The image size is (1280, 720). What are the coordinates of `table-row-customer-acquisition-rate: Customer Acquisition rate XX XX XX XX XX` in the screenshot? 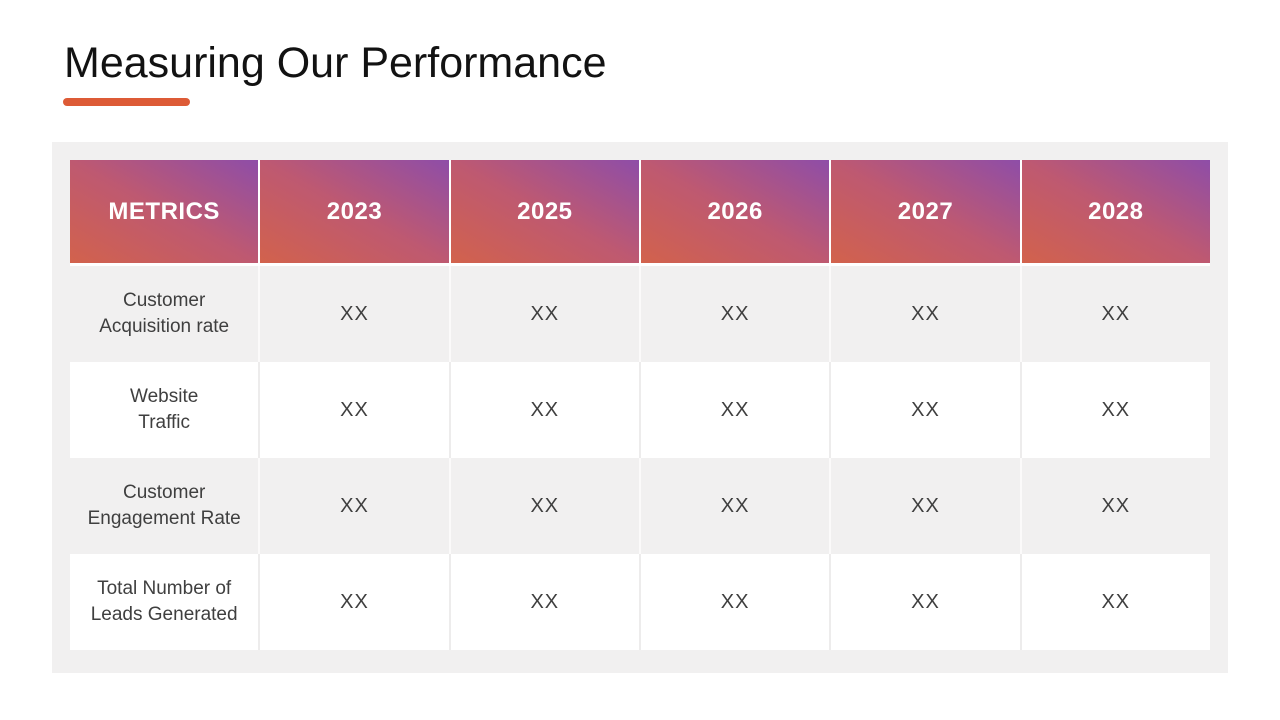 It's located at (640, 314).